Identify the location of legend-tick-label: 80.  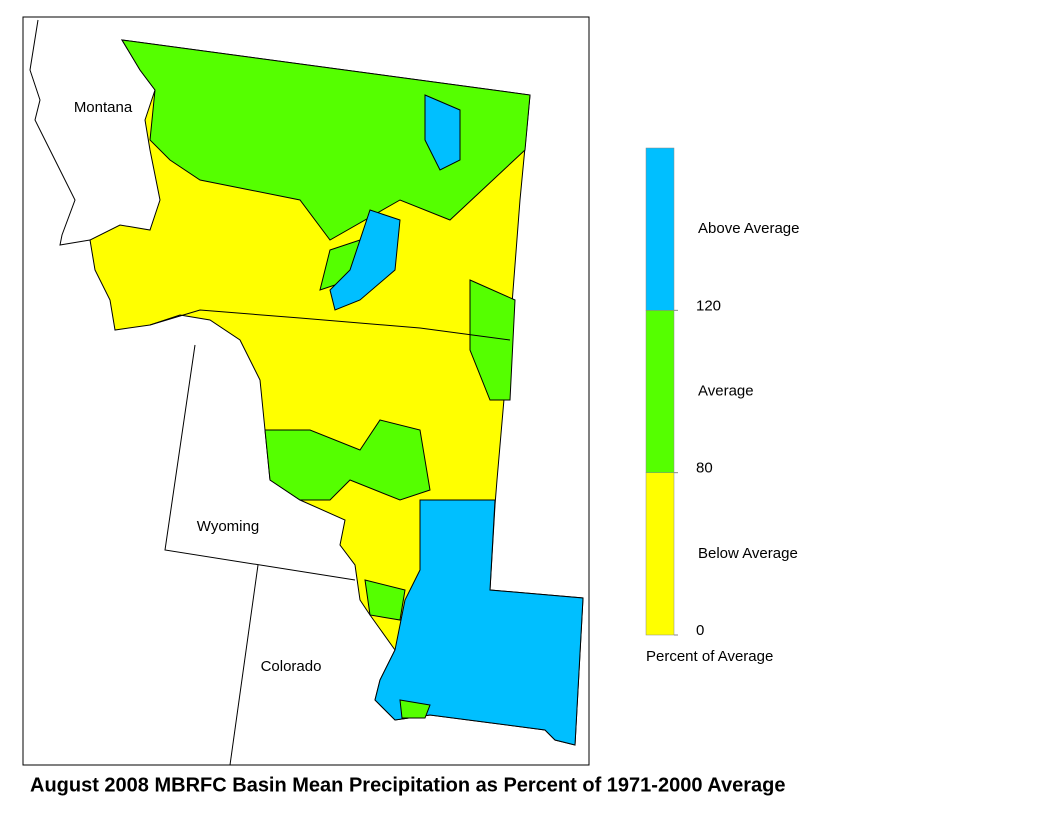
(704, 468).